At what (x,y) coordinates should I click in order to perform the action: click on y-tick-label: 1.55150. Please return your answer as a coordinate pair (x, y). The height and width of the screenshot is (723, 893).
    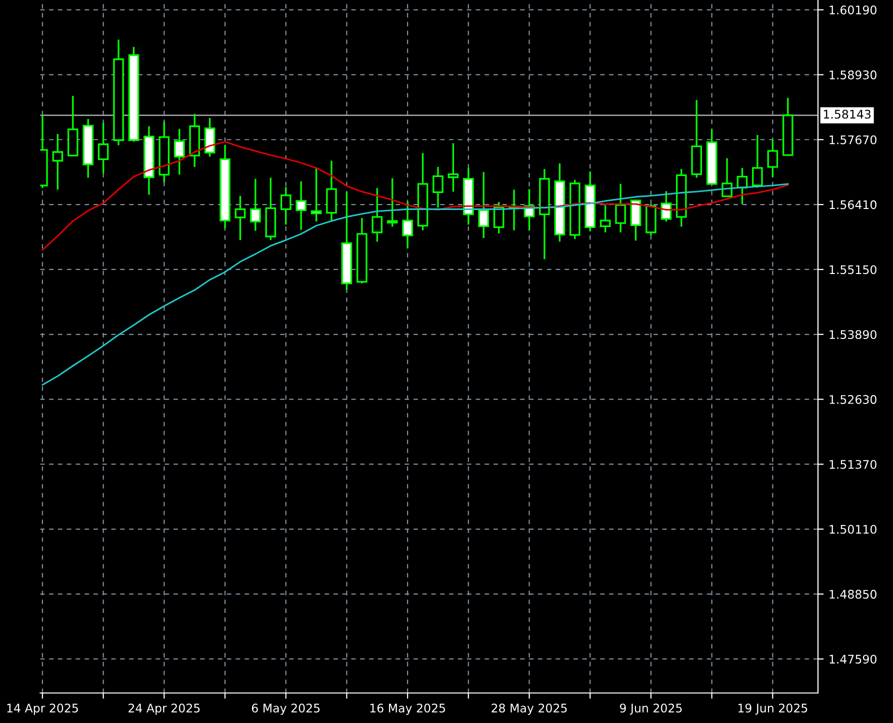
    Looking at the image, I should click on (853, 269).